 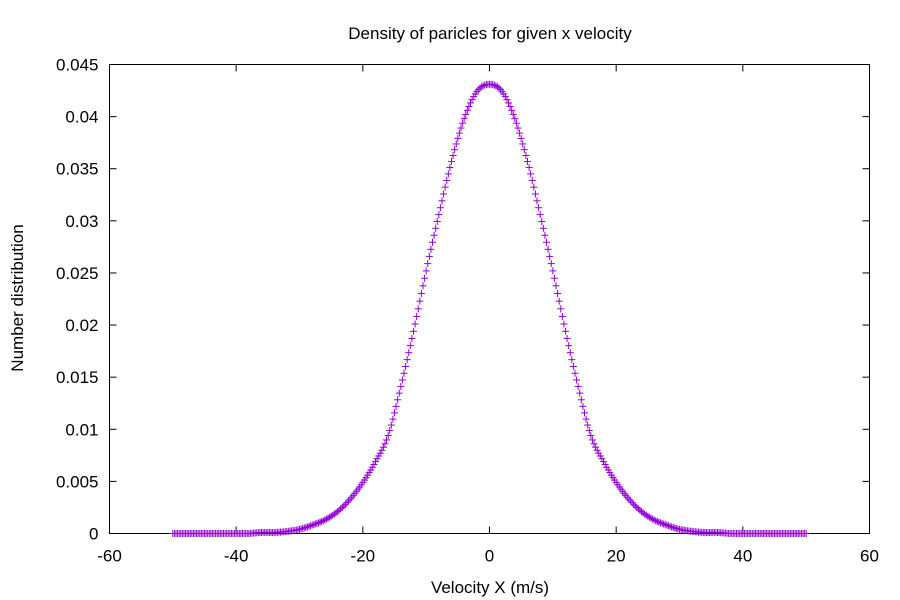 What do you see at coordinates (742, 556) in the screenshot?
I see `x-tick-label: 40` at bounding box center [742, 556].